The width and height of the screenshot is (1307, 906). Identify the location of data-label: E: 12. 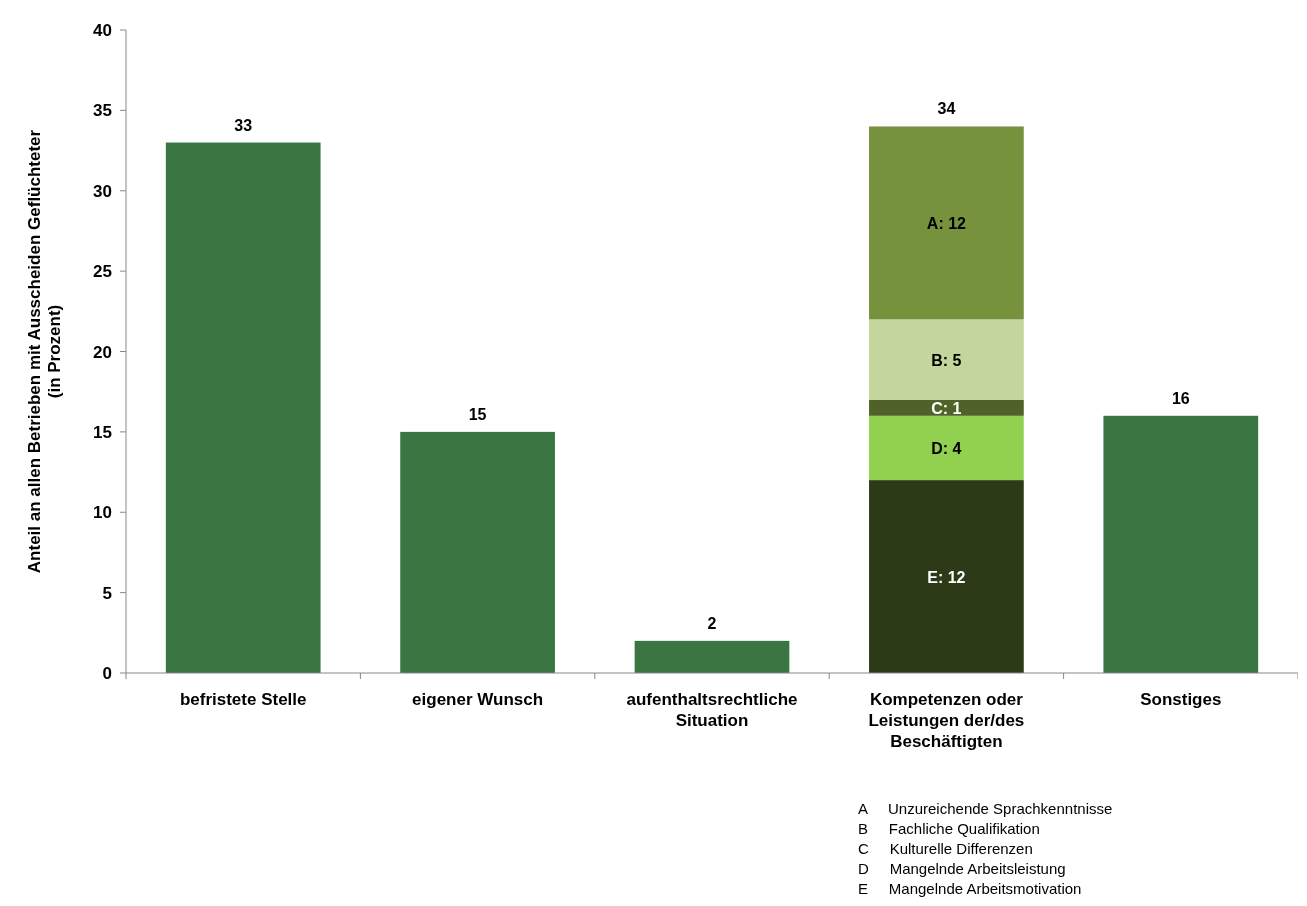
(946, 577).